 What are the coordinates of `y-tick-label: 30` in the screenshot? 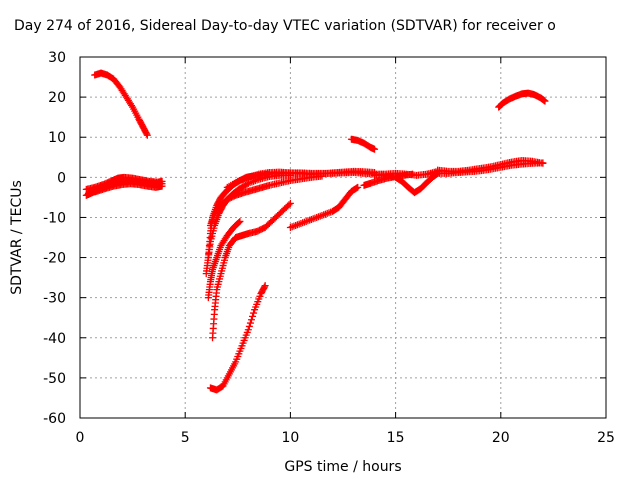 It's located at (57, 58).